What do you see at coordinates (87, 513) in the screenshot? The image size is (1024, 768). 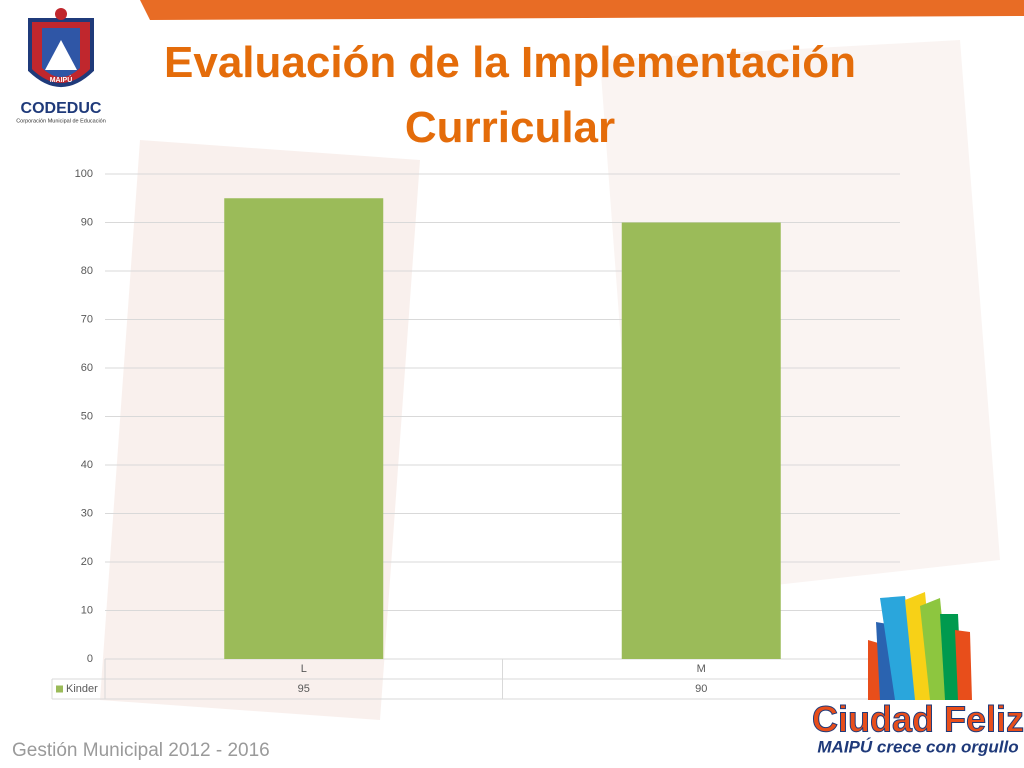 I see `y-tick-label: 30` at bounding box center [87, 513].